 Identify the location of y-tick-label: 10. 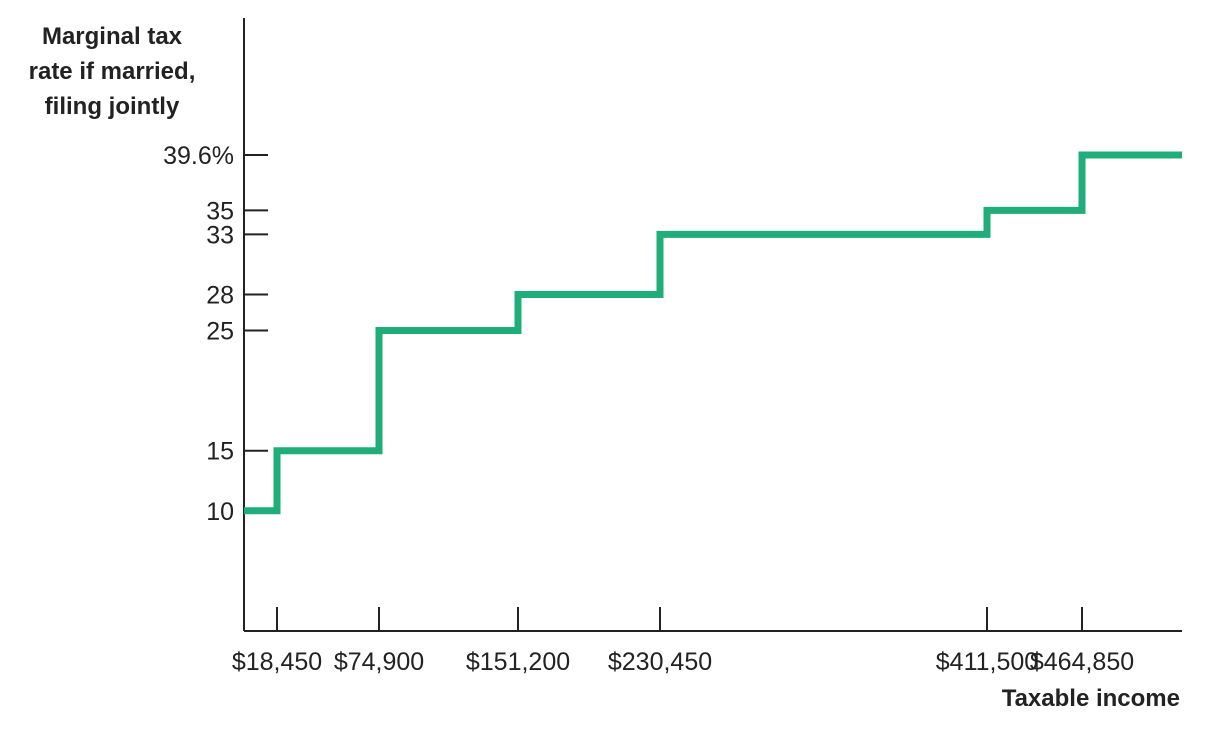
(220, 512).